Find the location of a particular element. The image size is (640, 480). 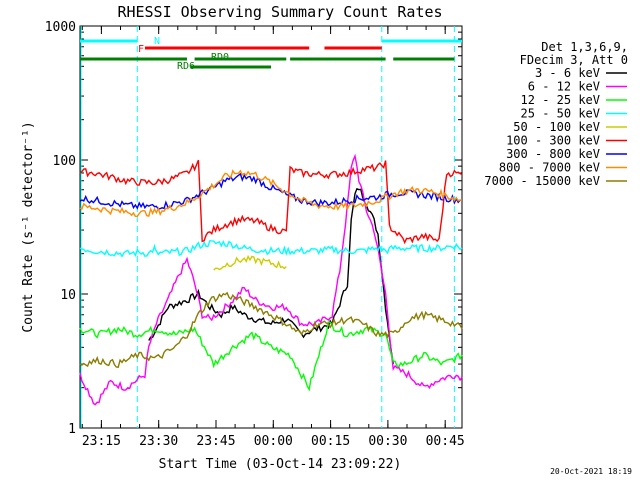

x-tick-label: 23:30 is located at coordinates (158, 441).